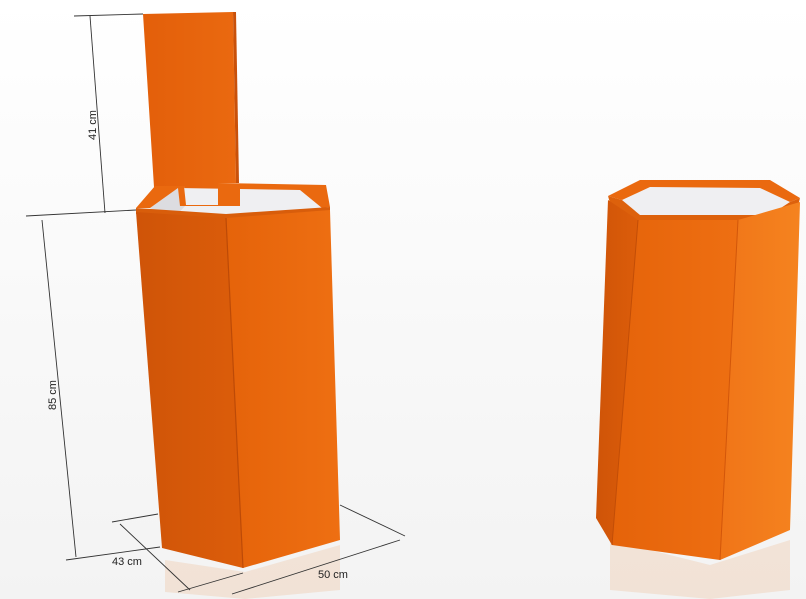 This screenshot has height=599, width=806. Describe the element at coordinates (236, 97) in the screenshot. I see `header-board-edge` at that location.